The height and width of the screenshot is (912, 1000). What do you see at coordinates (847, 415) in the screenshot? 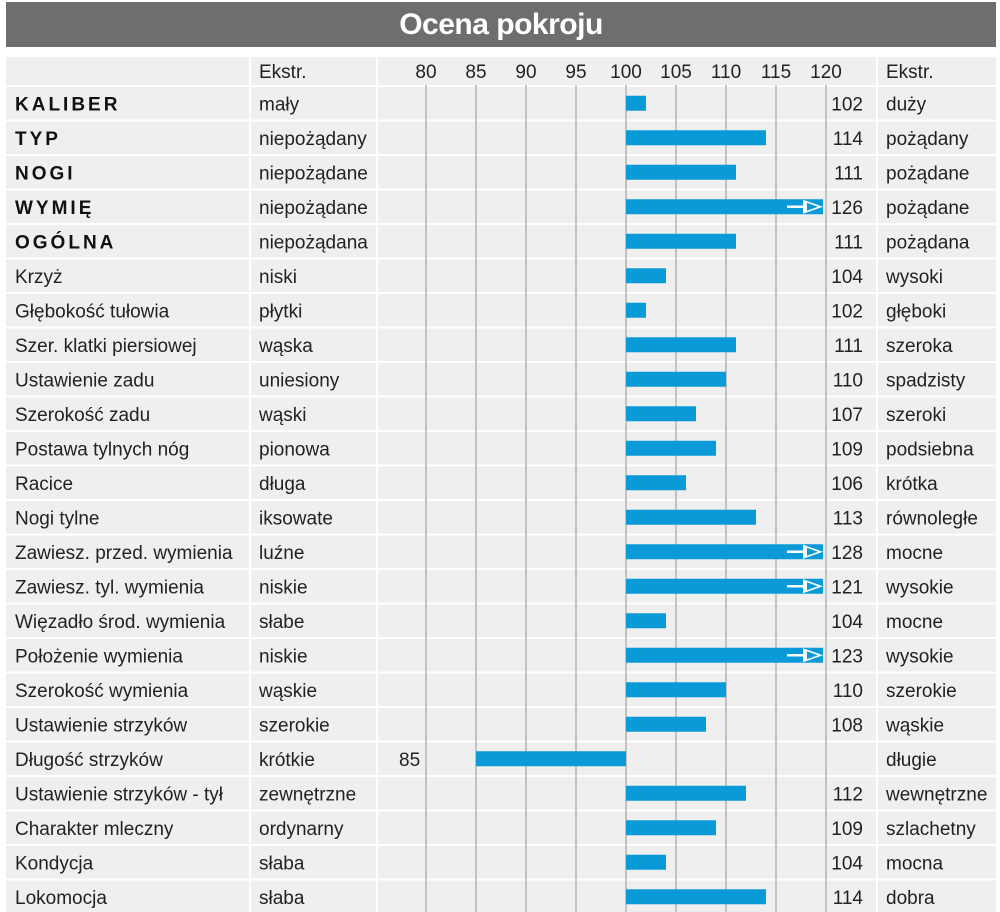
I see `value-label: 107` at bounding box center [847, 415].